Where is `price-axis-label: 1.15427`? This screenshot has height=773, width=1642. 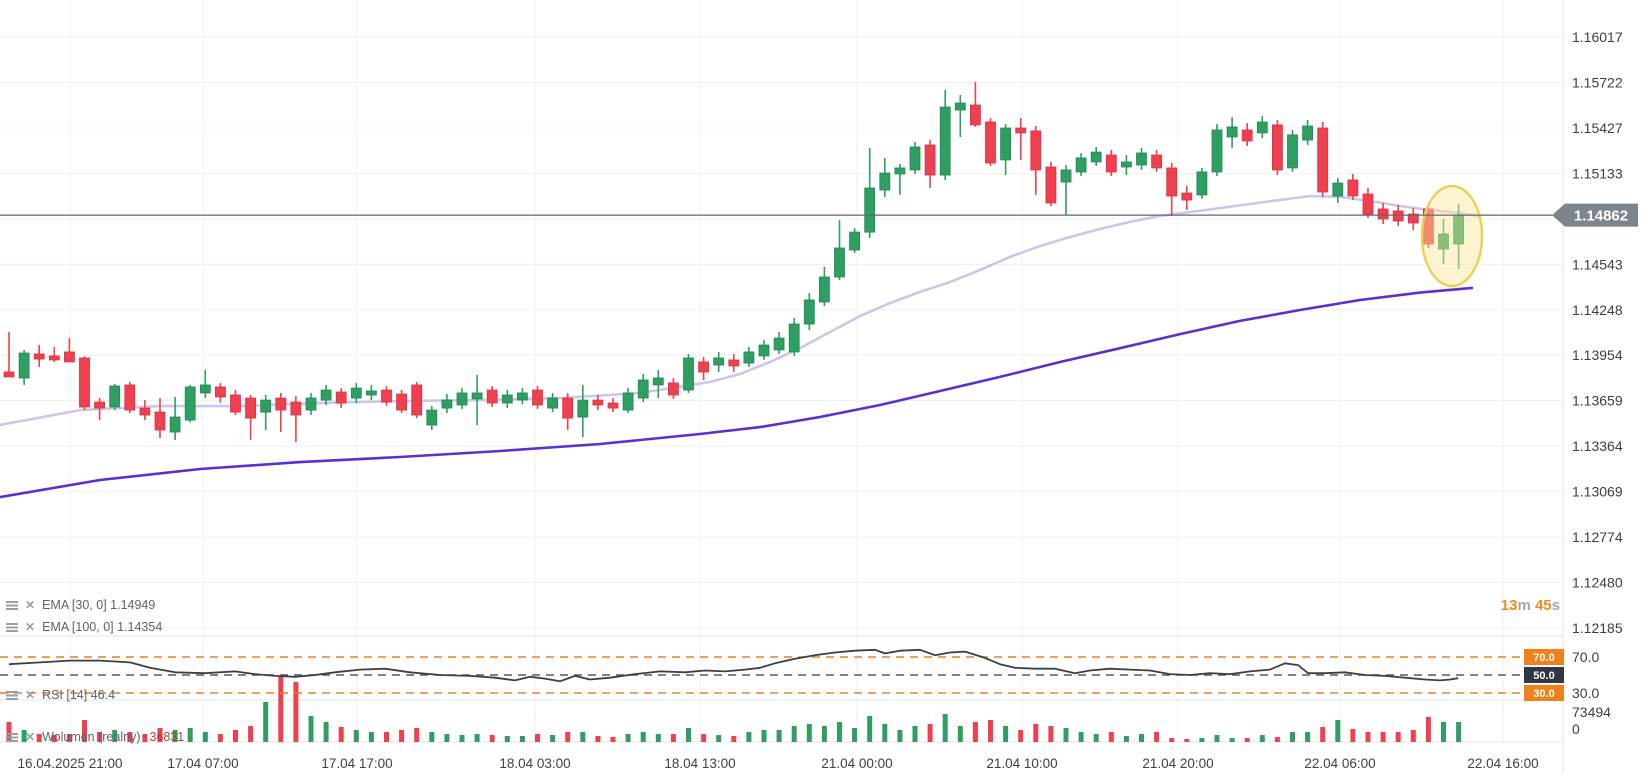 price-axis-label: 1.15427 is located at coordinates (1597, 128).